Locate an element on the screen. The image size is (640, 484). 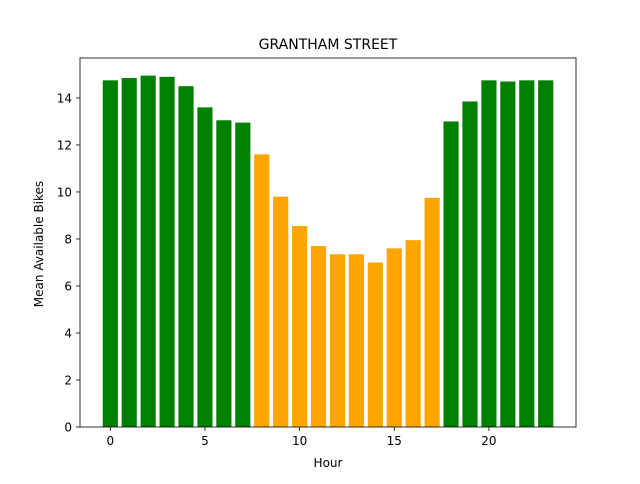
y-tick-label-12: 12 is located at coordinates (64, 145).